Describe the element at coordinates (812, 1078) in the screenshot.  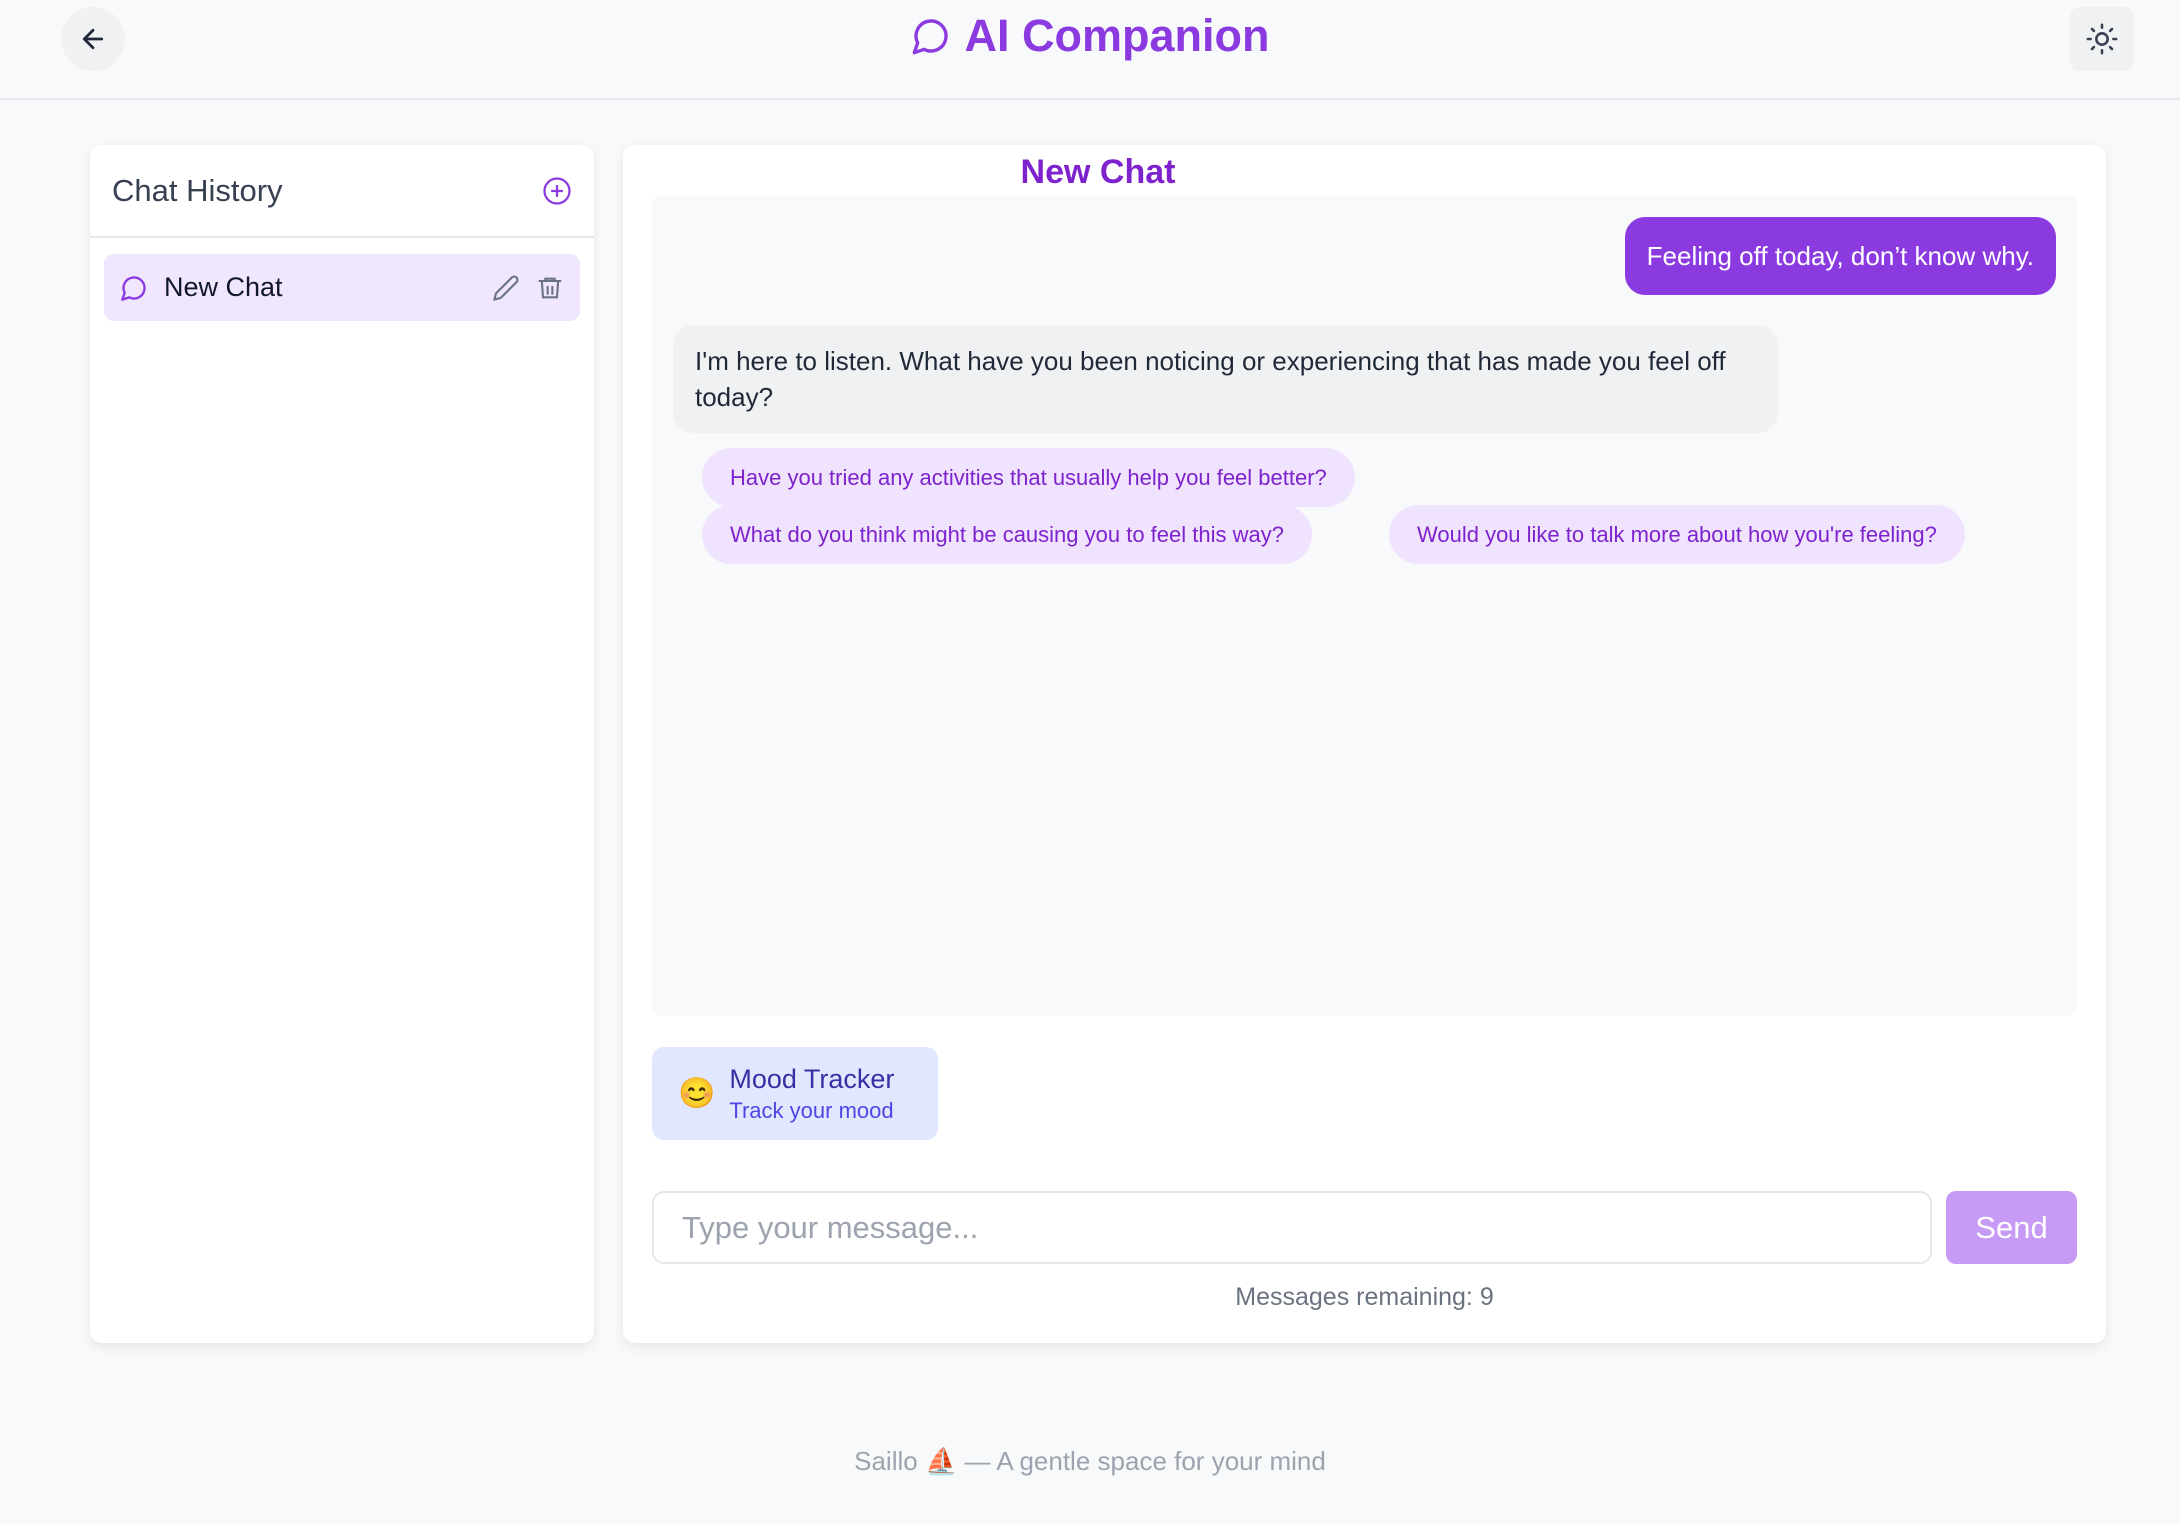
I see `mood-tracker-title: Mood Tracker` at that location.